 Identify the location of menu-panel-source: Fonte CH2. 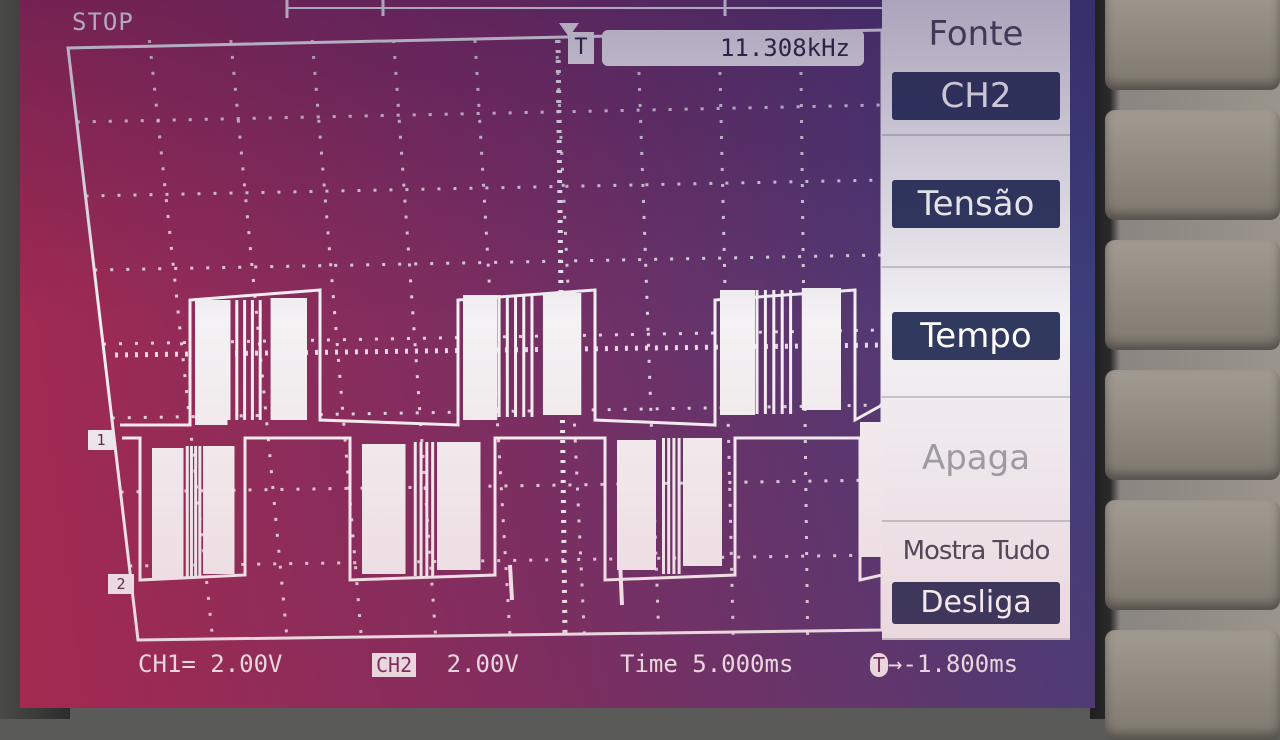
(976, 68).